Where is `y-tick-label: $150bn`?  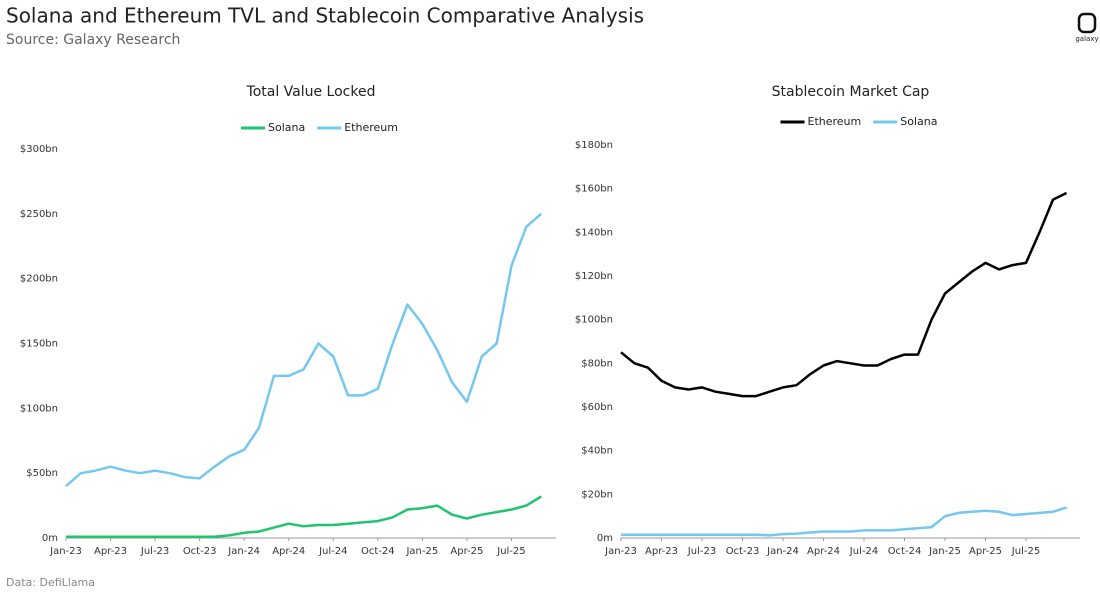 y-tick-label: $150bn is located at coordinates (39, 344).